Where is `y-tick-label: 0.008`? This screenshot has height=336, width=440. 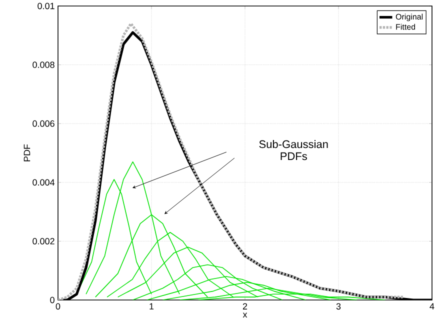 y-tick-label: 0.008 is located at coordinates (43, 65).